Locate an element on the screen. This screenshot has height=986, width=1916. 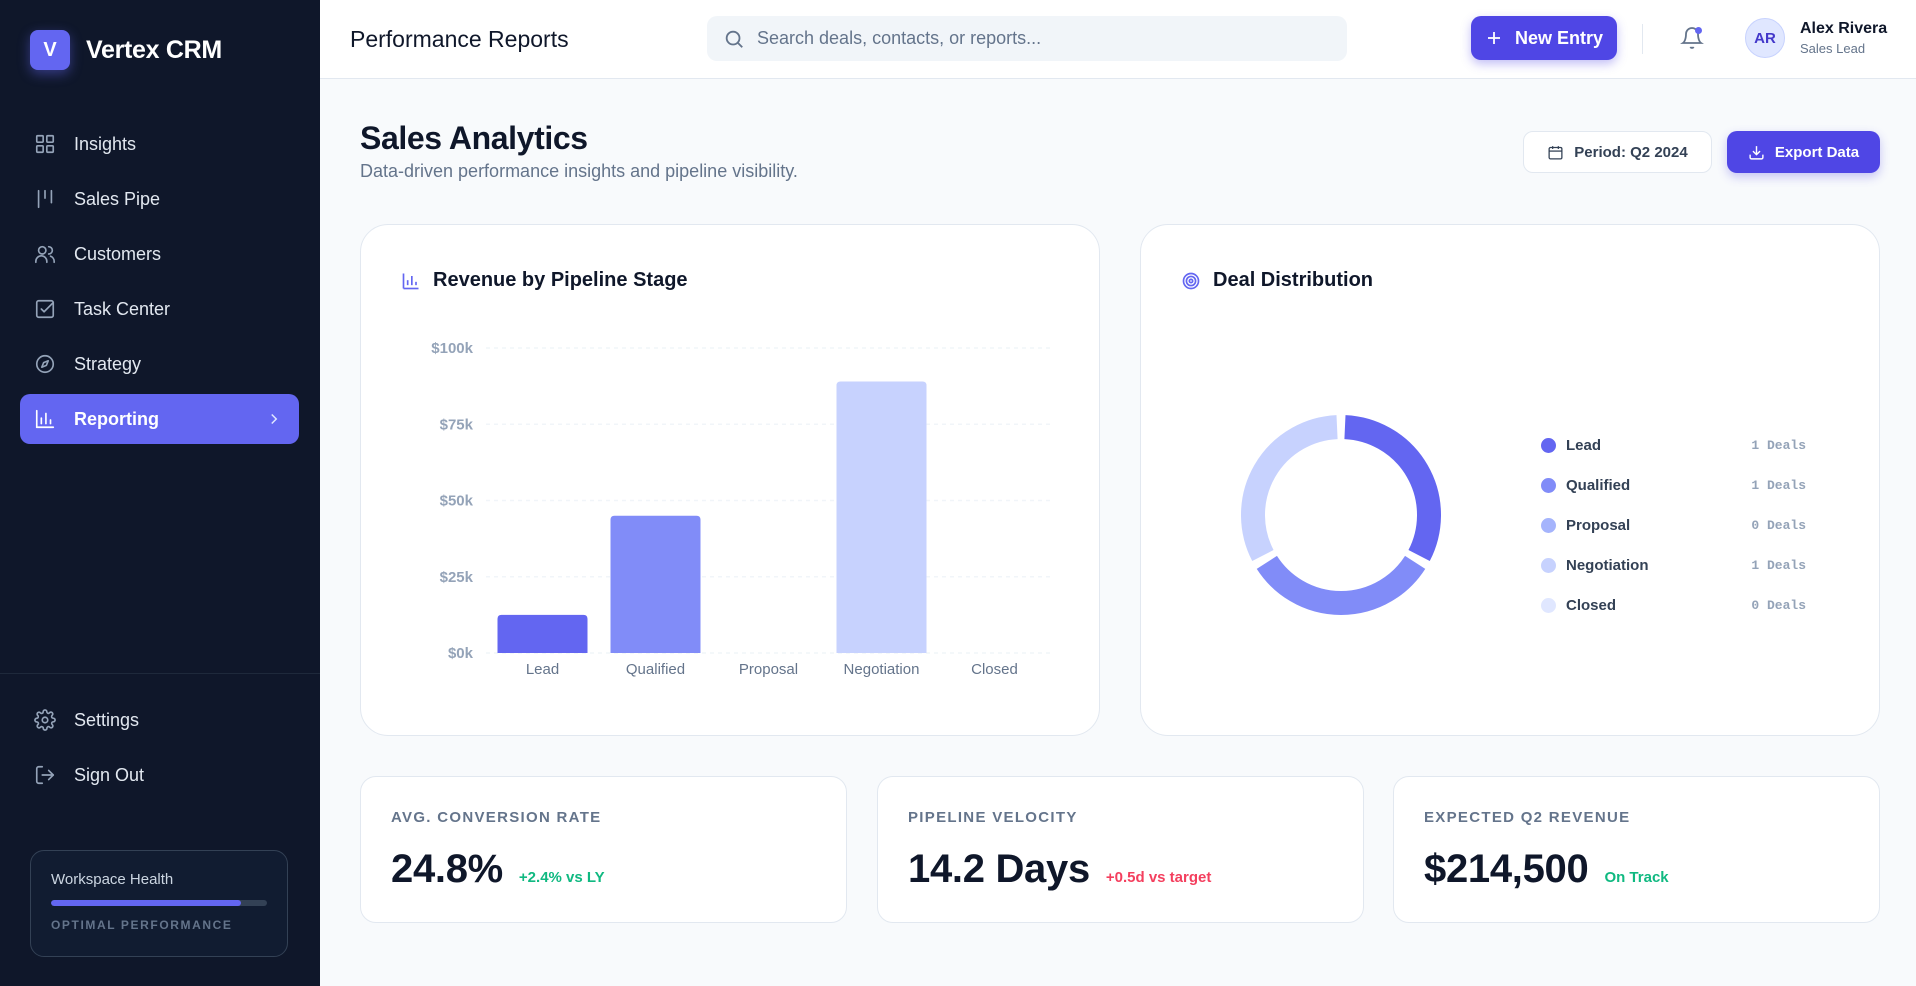
users-icon is located at coordinates (45, 254).